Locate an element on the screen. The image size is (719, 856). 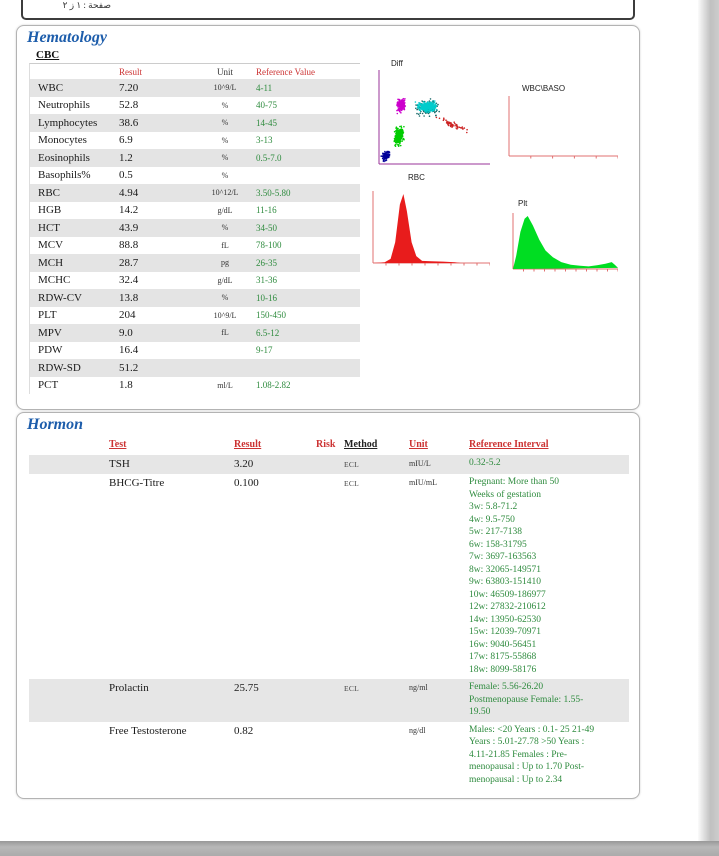
rbc-histogram-title: RBC is located at coordinates (416, 177).